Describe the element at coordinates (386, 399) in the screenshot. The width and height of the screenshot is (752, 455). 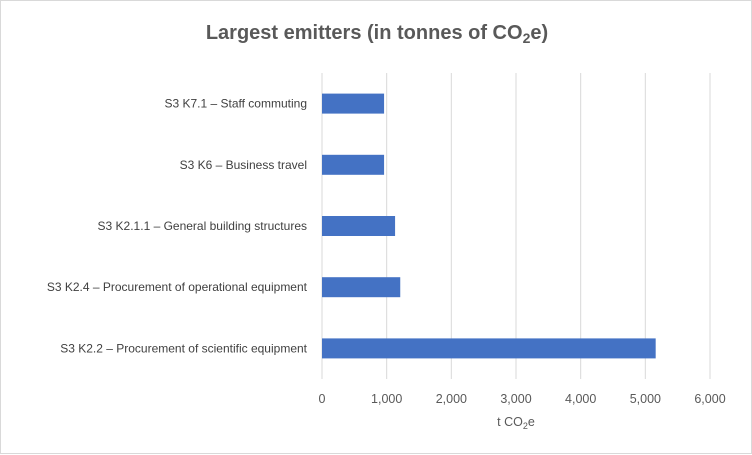
I see `x-tick-label: 1,000` at that location.